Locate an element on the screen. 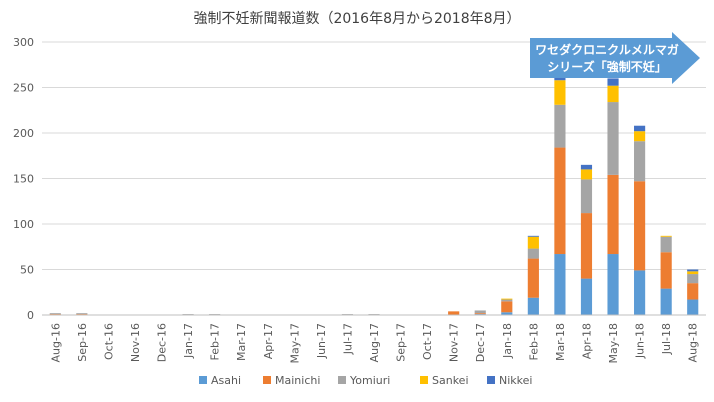  annotation-line-2: シリーズ「強制不妊」 is located at coordinates (606, 66).